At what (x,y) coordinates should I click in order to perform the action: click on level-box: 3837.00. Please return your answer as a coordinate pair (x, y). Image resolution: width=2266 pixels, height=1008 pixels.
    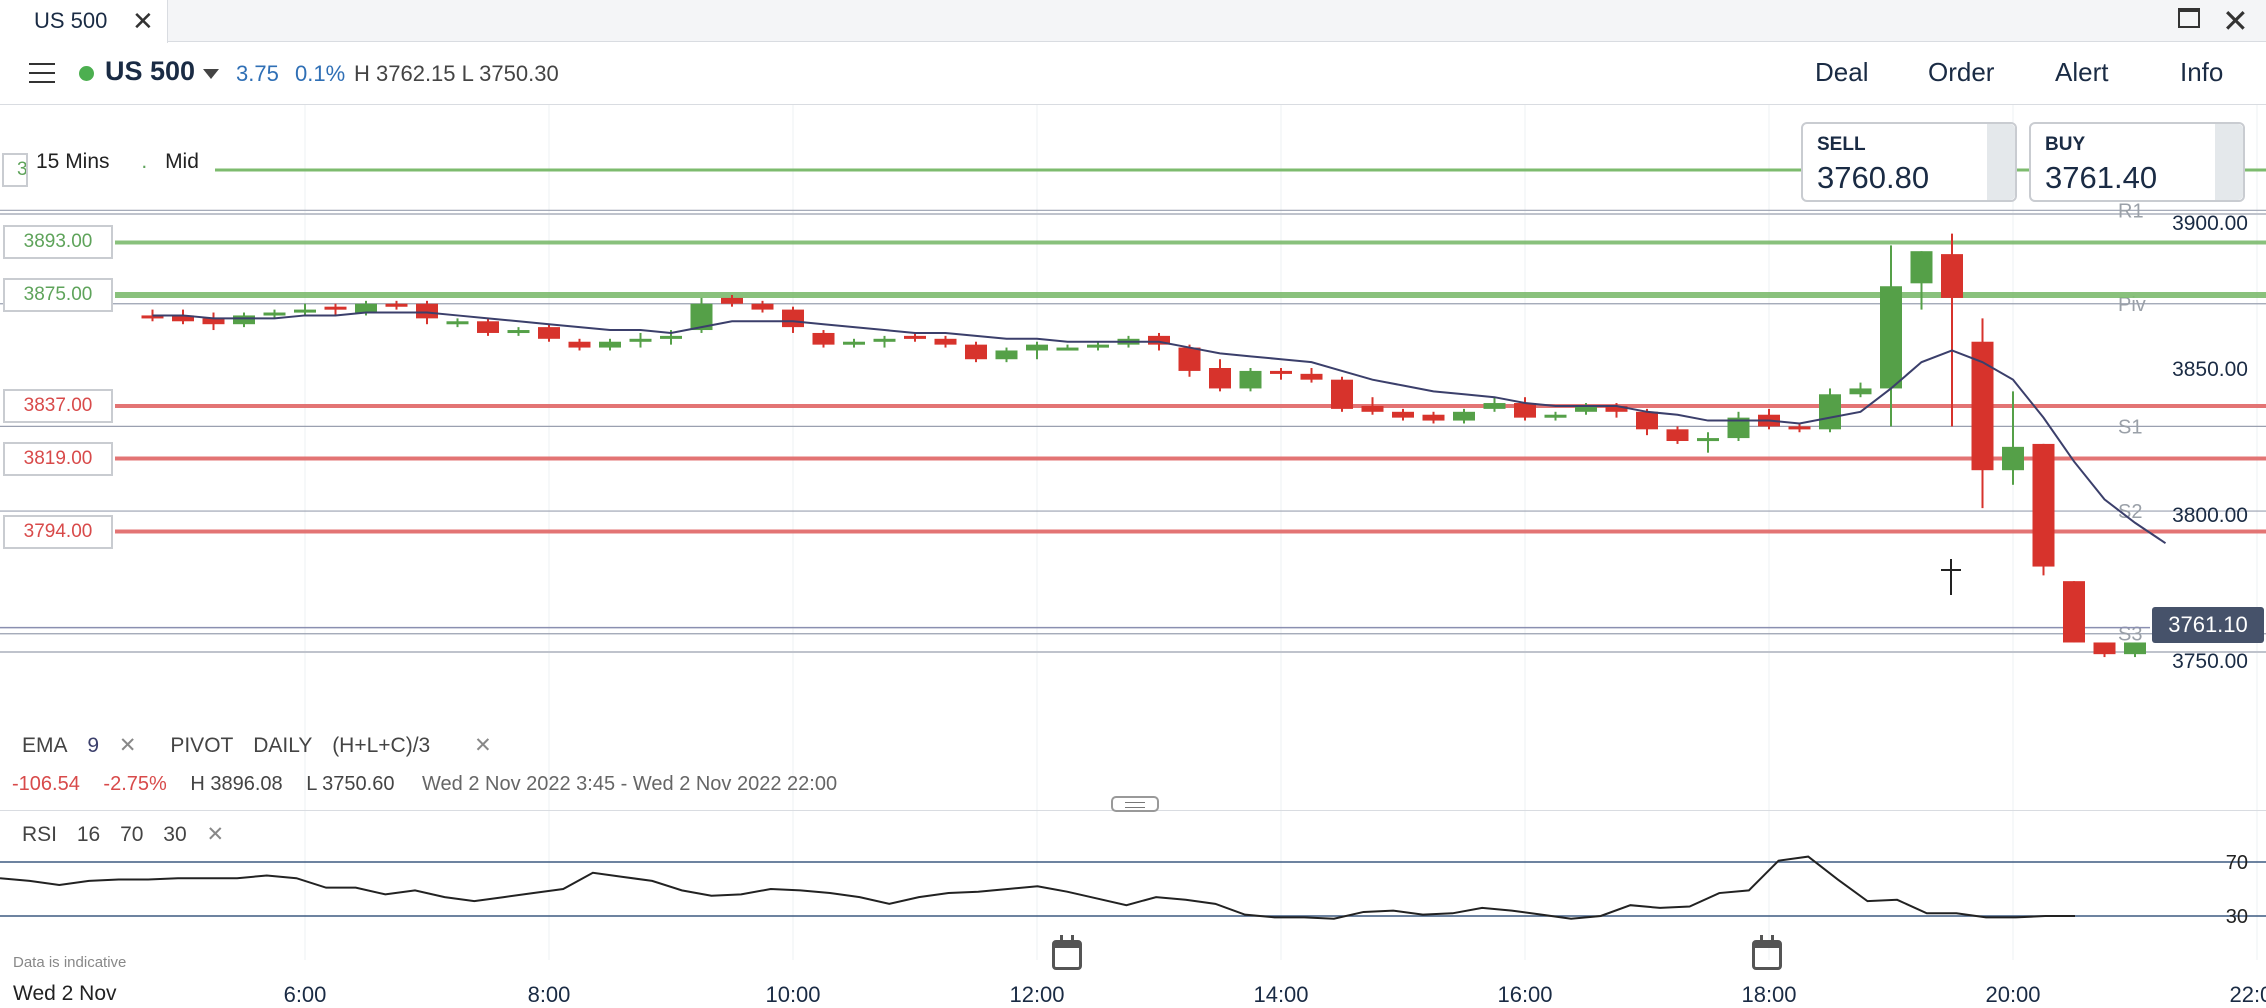
    Looking at the image, I should click on (58, 405).